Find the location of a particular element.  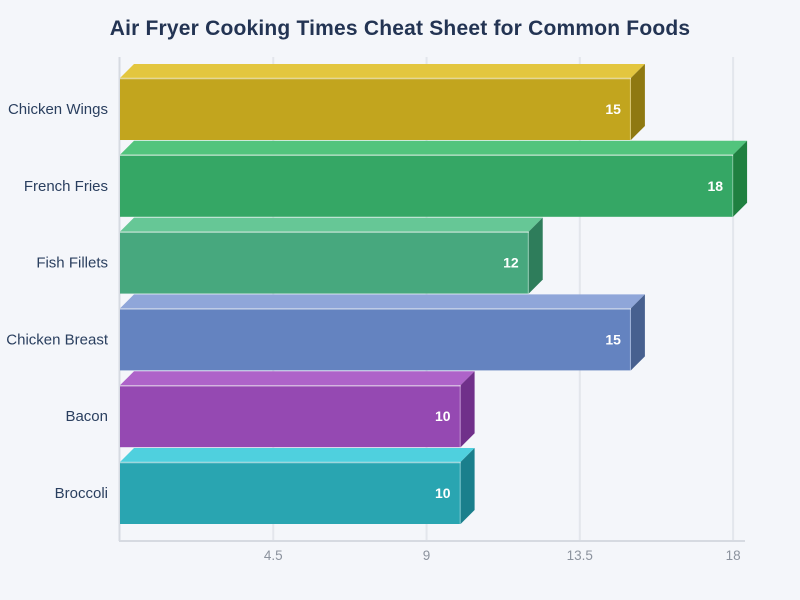

bar-chicken-breast: 15 is located at coordinates (382, 332).